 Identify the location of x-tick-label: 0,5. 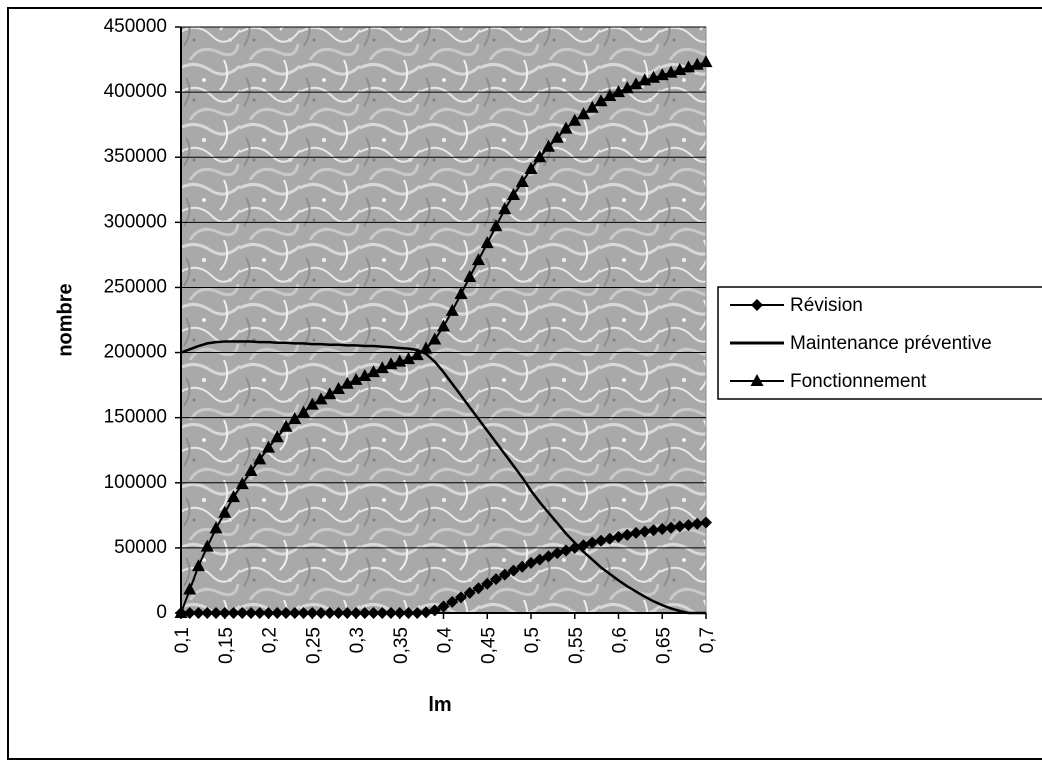
(532, 640).